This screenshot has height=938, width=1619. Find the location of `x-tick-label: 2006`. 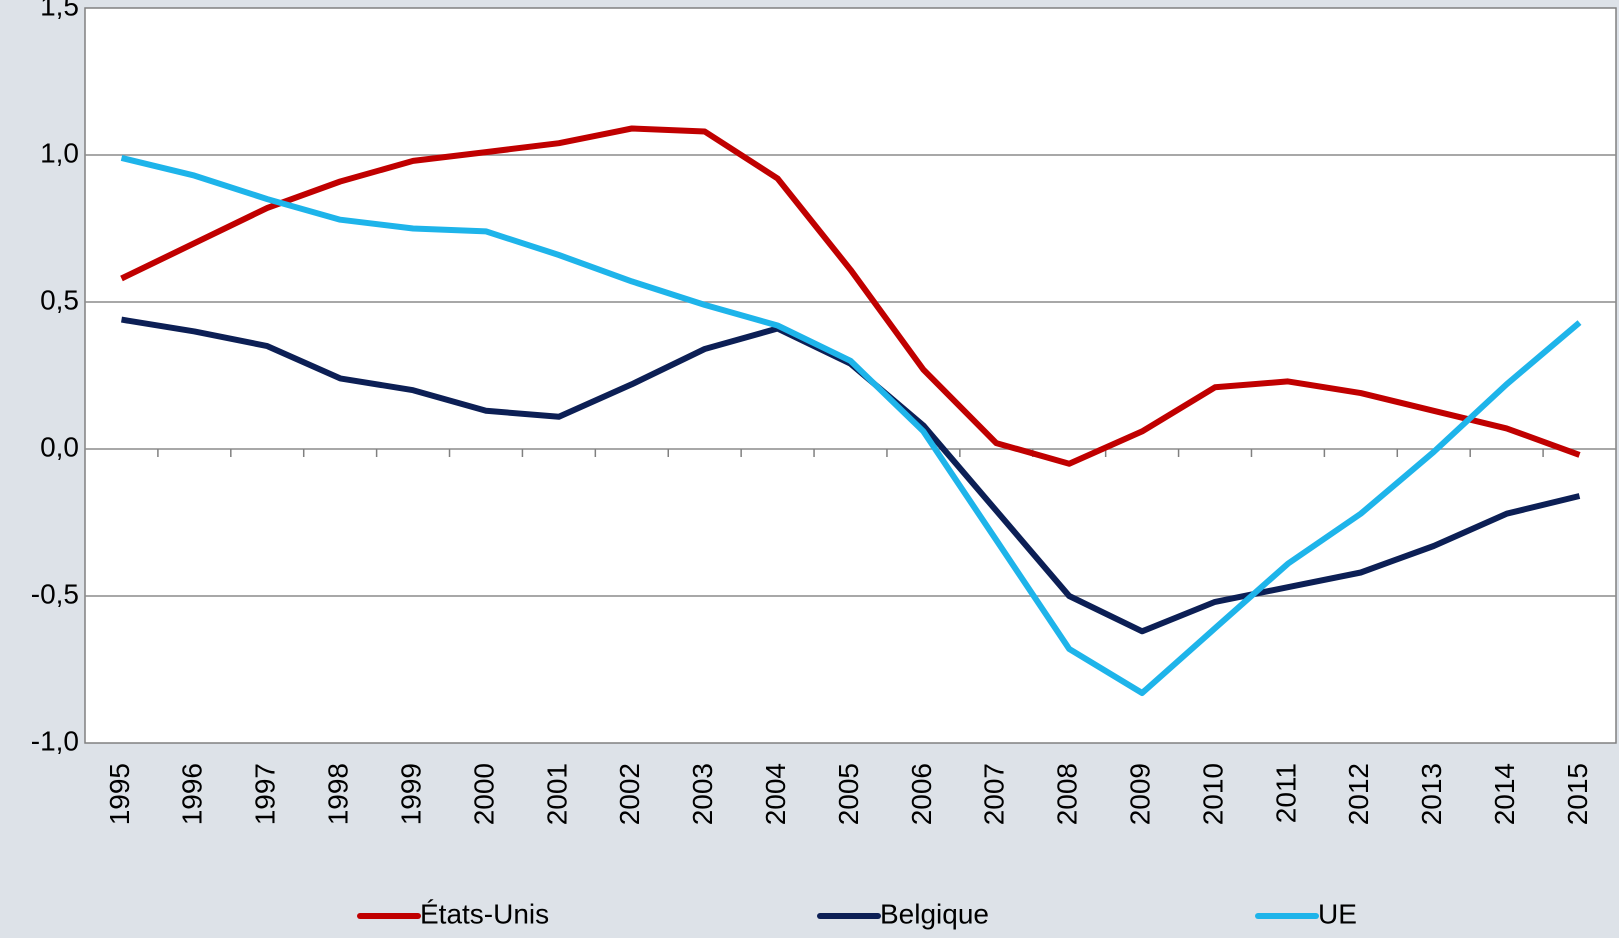

x-tick-label: 2006 is located at coordinates (921, 794).